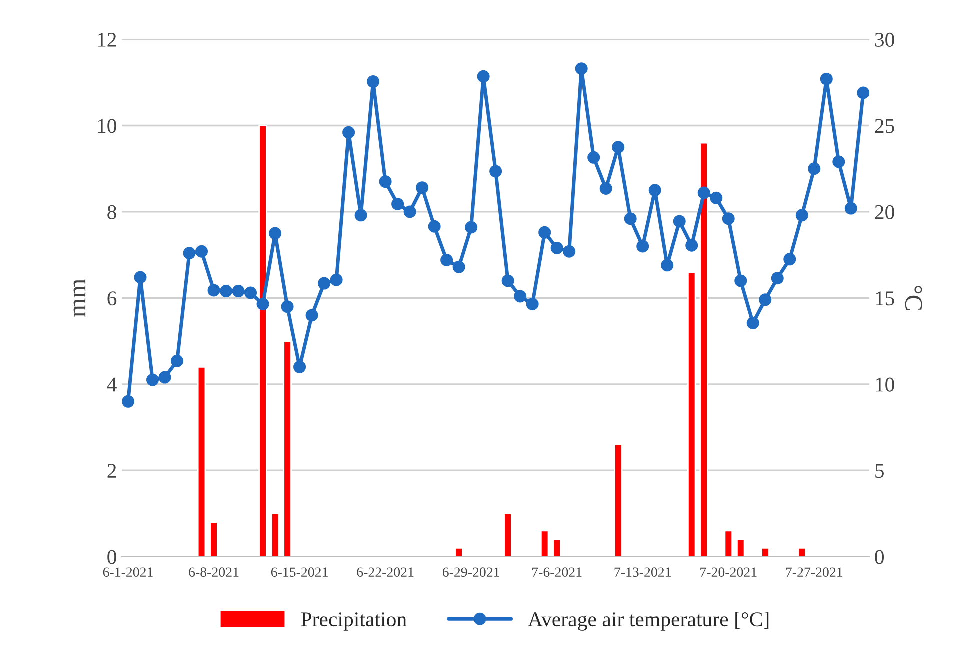 Image resolution: width=977 pixels, height=659 pixels. Describe the element at coordinates (112, 471) in the screenshot. I see `y-tick-label: 2` at that location.